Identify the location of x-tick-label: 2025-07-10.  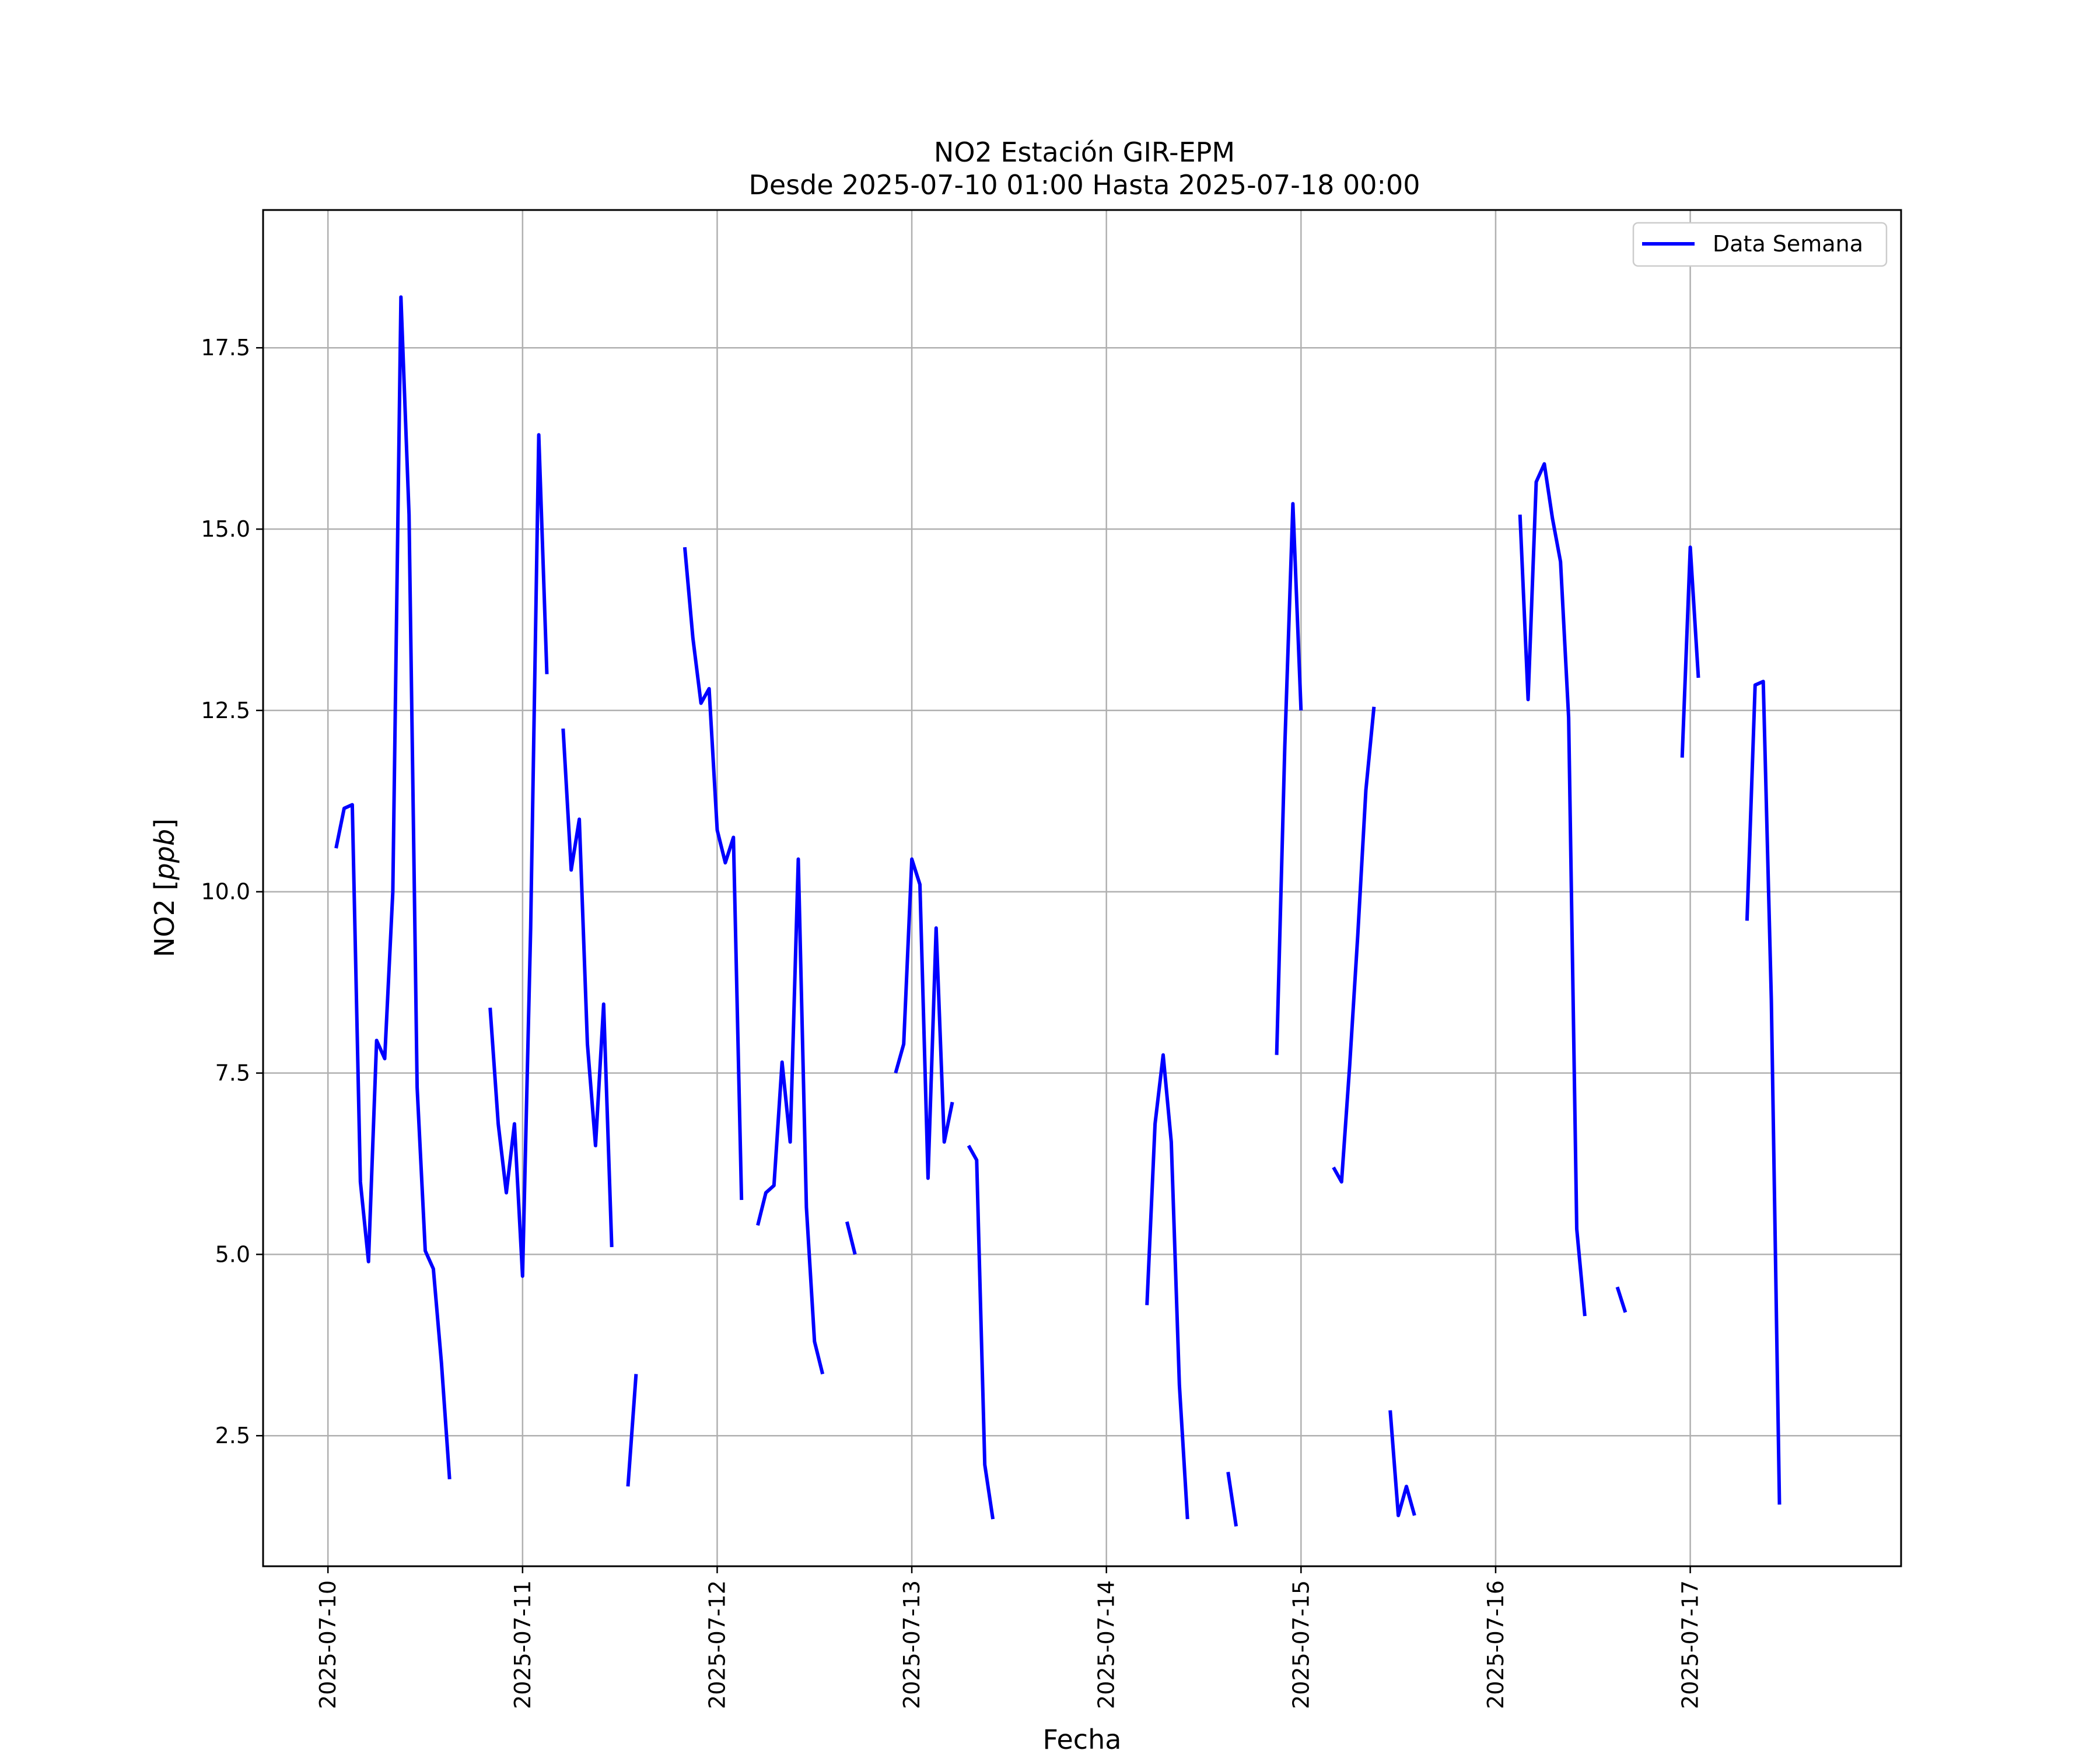
(328, 1644).